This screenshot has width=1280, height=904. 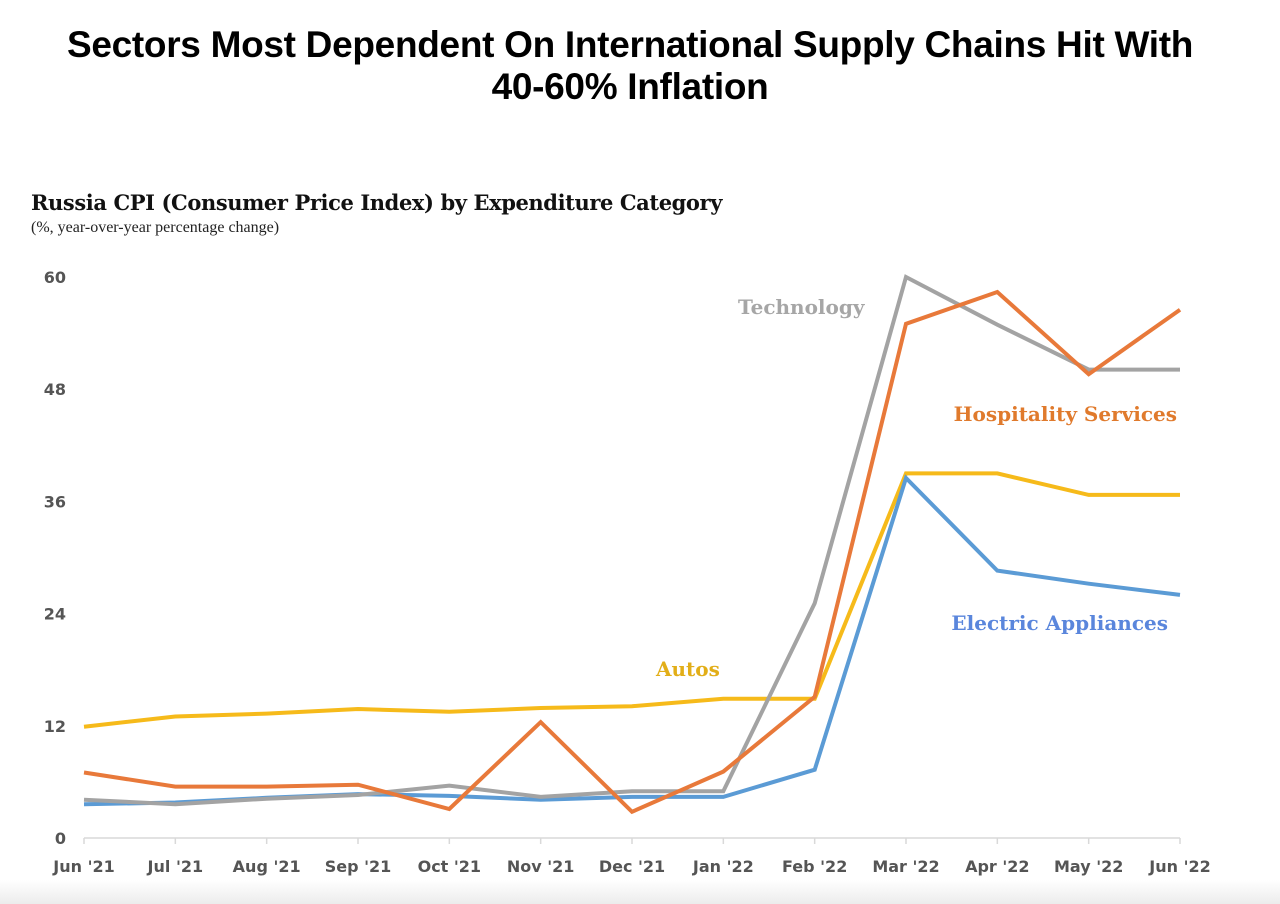 I want to click on y-tick-label: 12, so click(x=55, y=726).